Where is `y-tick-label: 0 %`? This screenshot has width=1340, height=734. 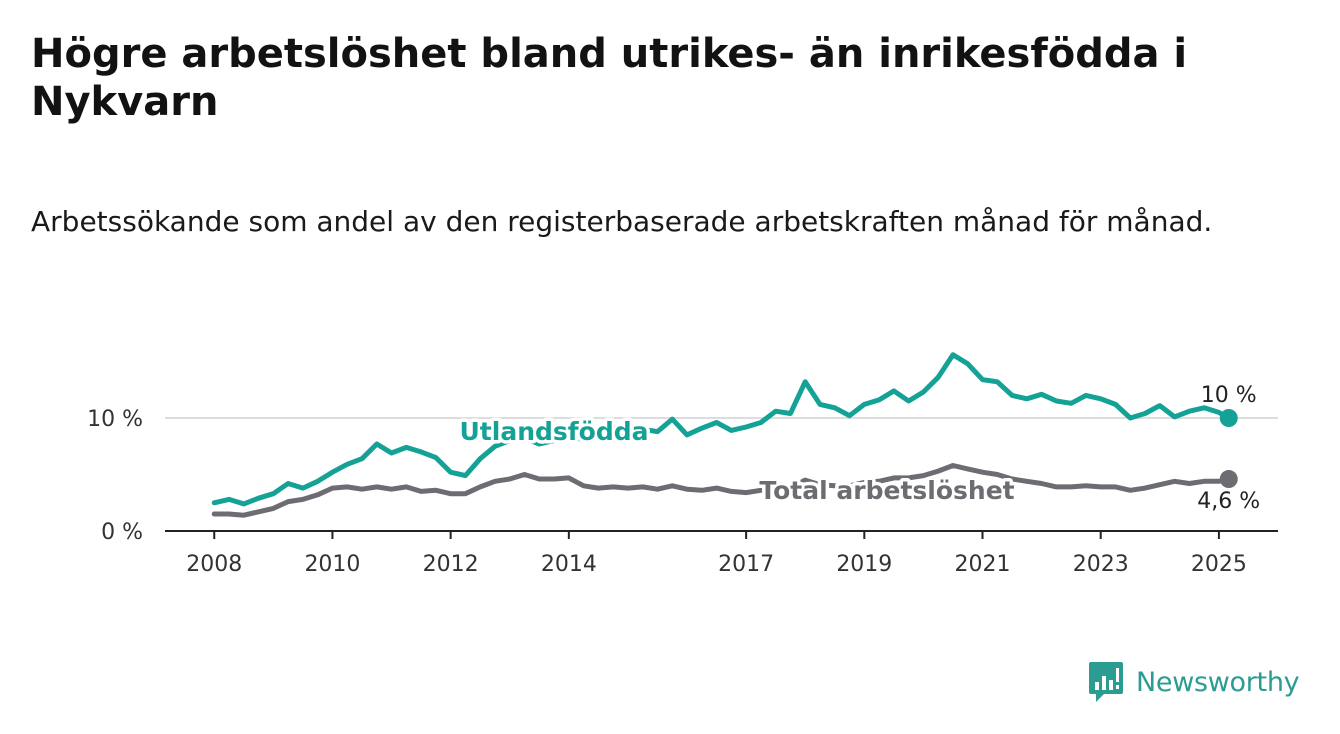 y-tick-label: 0 % is located at coordinates (122, 532).